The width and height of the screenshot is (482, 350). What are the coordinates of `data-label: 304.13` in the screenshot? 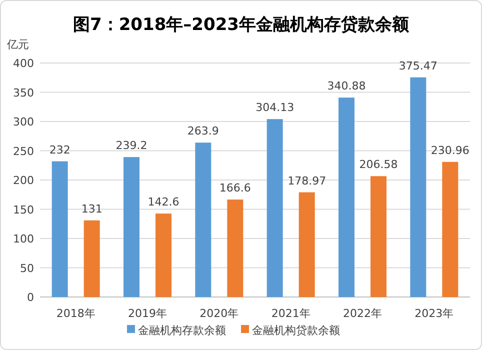 It's located at (275, 107).